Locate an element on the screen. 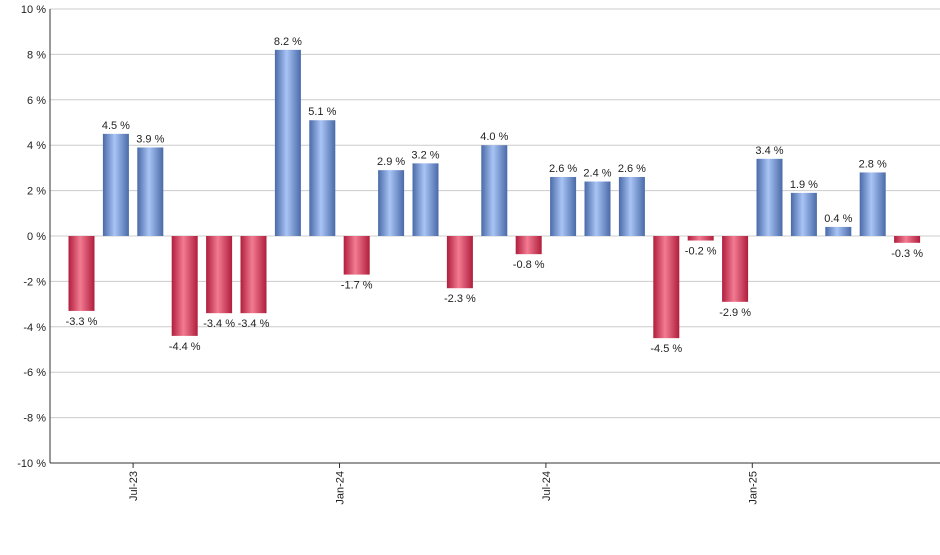  data-label: 3.4 % is located at coordinates (769, 151).